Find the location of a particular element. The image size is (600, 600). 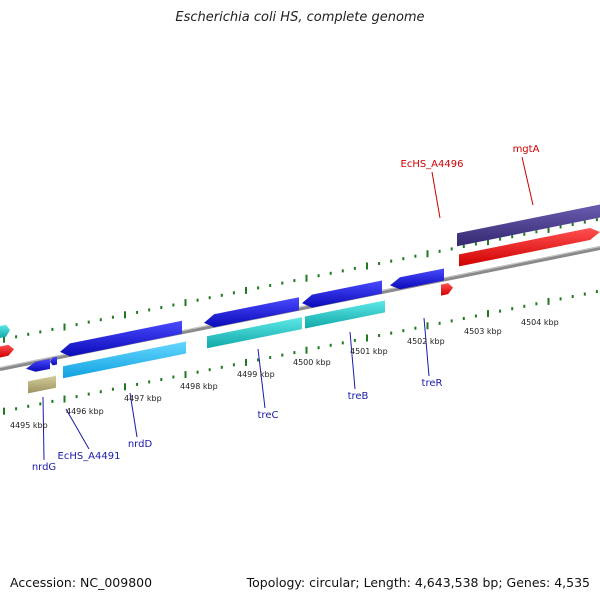

kbp-label: 4497 kbp is located at coordinates (143, 398).